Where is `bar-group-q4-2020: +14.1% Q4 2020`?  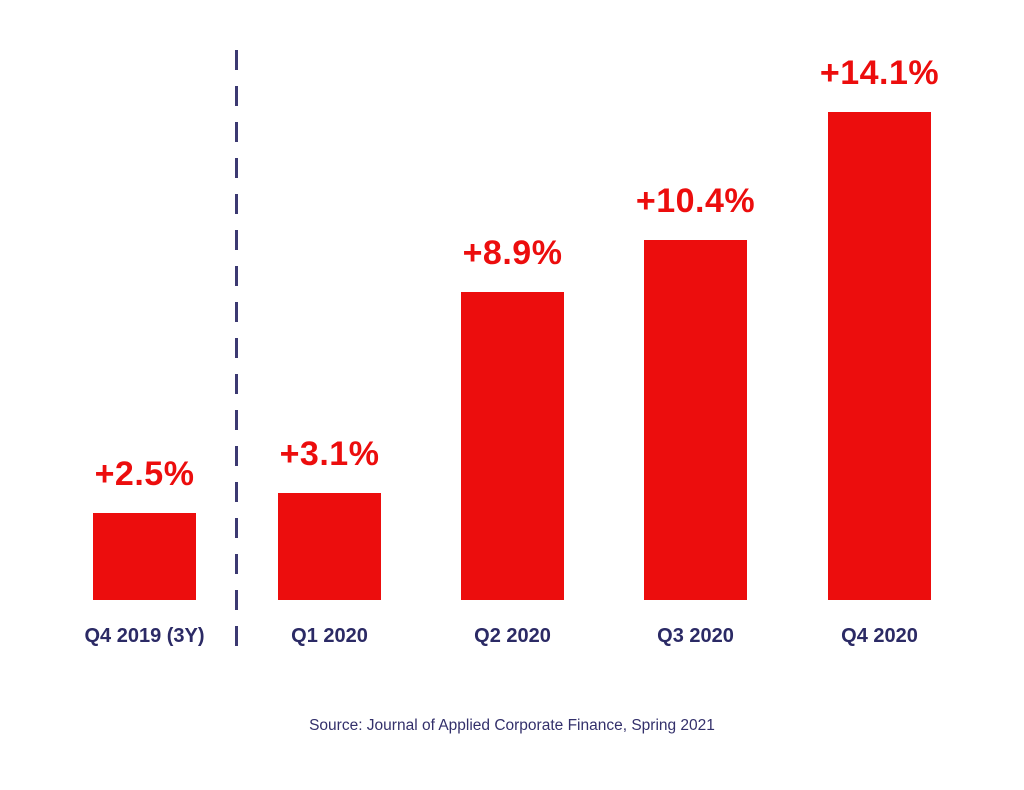 bar-group-q4-2020: +14.1% Q4 2020 is located at coordinates (879, 395).